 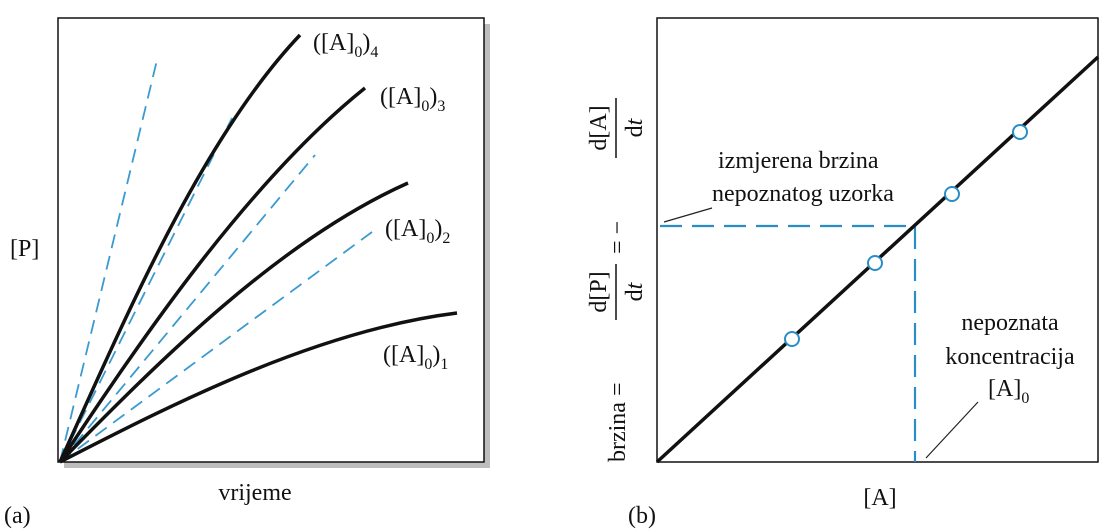 What do you see at coordinates (879, 498) in the screenshot?
I see `x-label: [A]` at bounding box center [879, 498].